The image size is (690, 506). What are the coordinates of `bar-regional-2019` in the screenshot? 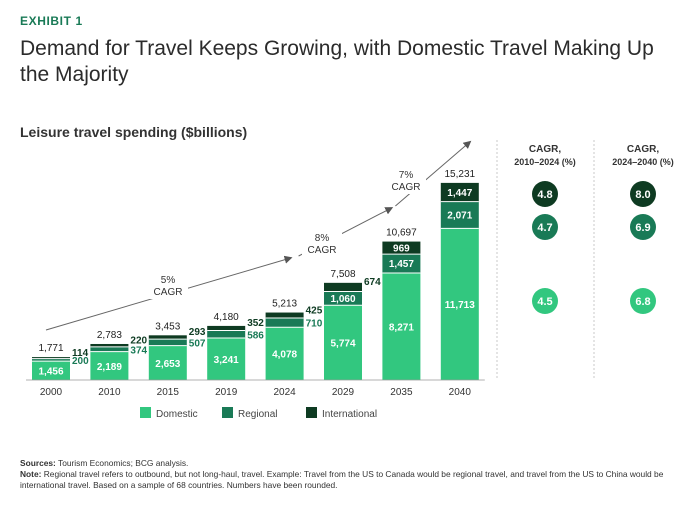 It's located at (226, 334).